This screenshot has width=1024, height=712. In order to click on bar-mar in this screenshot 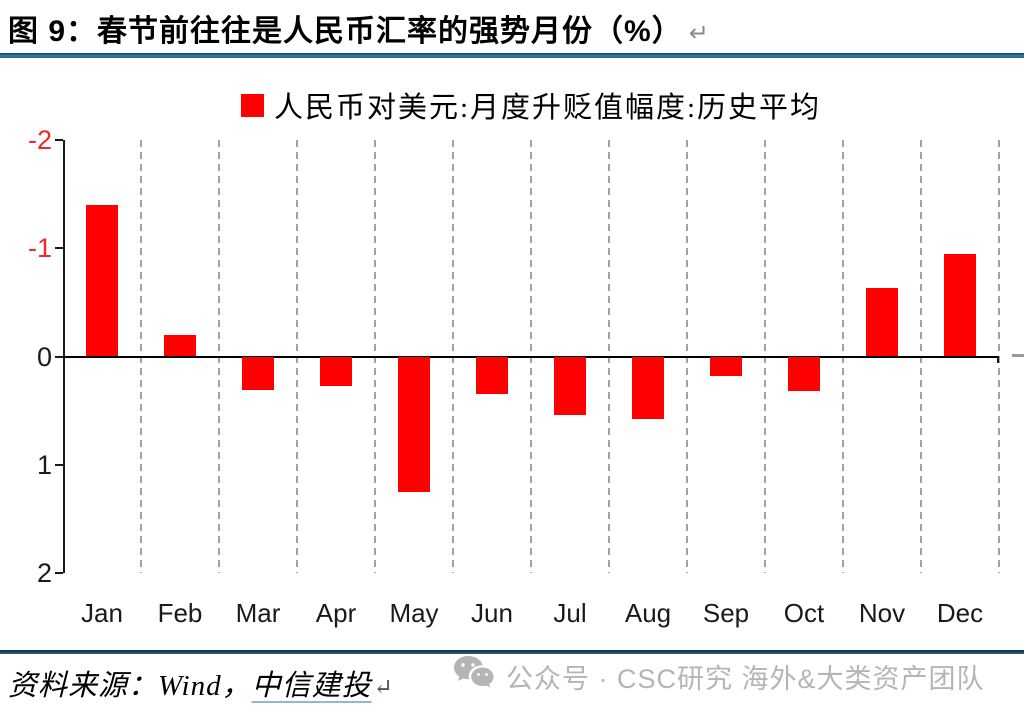, I will do `click(258, 373)`.